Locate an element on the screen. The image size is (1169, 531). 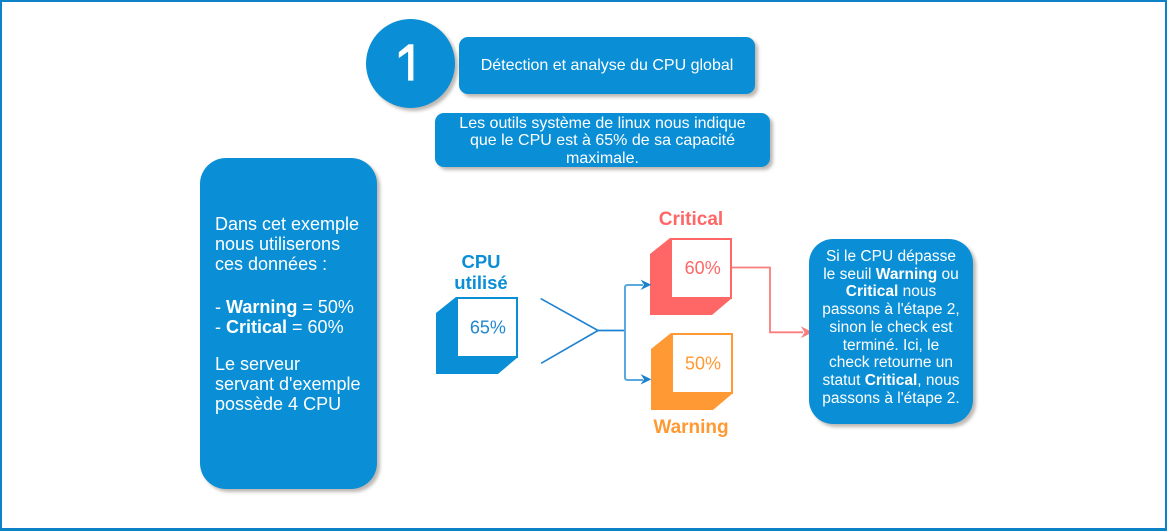
svg-text: 65% is located at coordinates (488, 327).